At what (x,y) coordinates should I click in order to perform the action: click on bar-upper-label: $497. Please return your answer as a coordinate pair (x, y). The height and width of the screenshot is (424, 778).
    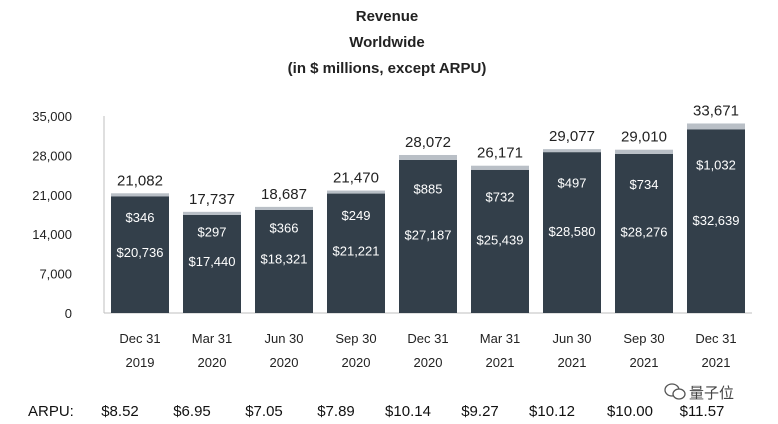
    Looking at the image, I should click on (572, 183).